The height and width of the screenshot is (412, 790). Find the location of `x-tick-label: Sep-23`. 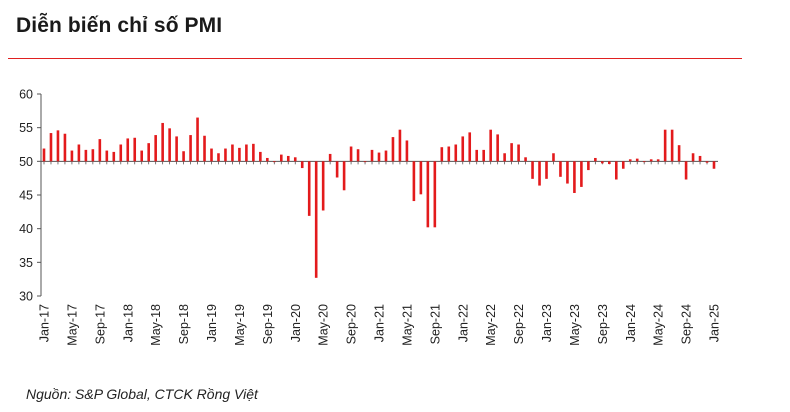

x-tick-label: Sep-23 is located at coordinates (603, 324).